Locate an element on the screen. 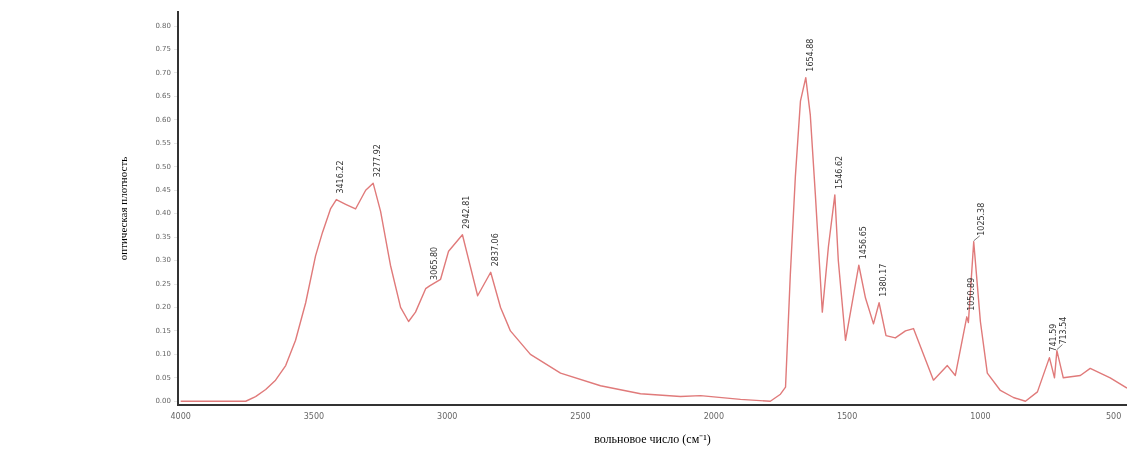  x-tick-label: 500 is located at coordinates (1114, 416).